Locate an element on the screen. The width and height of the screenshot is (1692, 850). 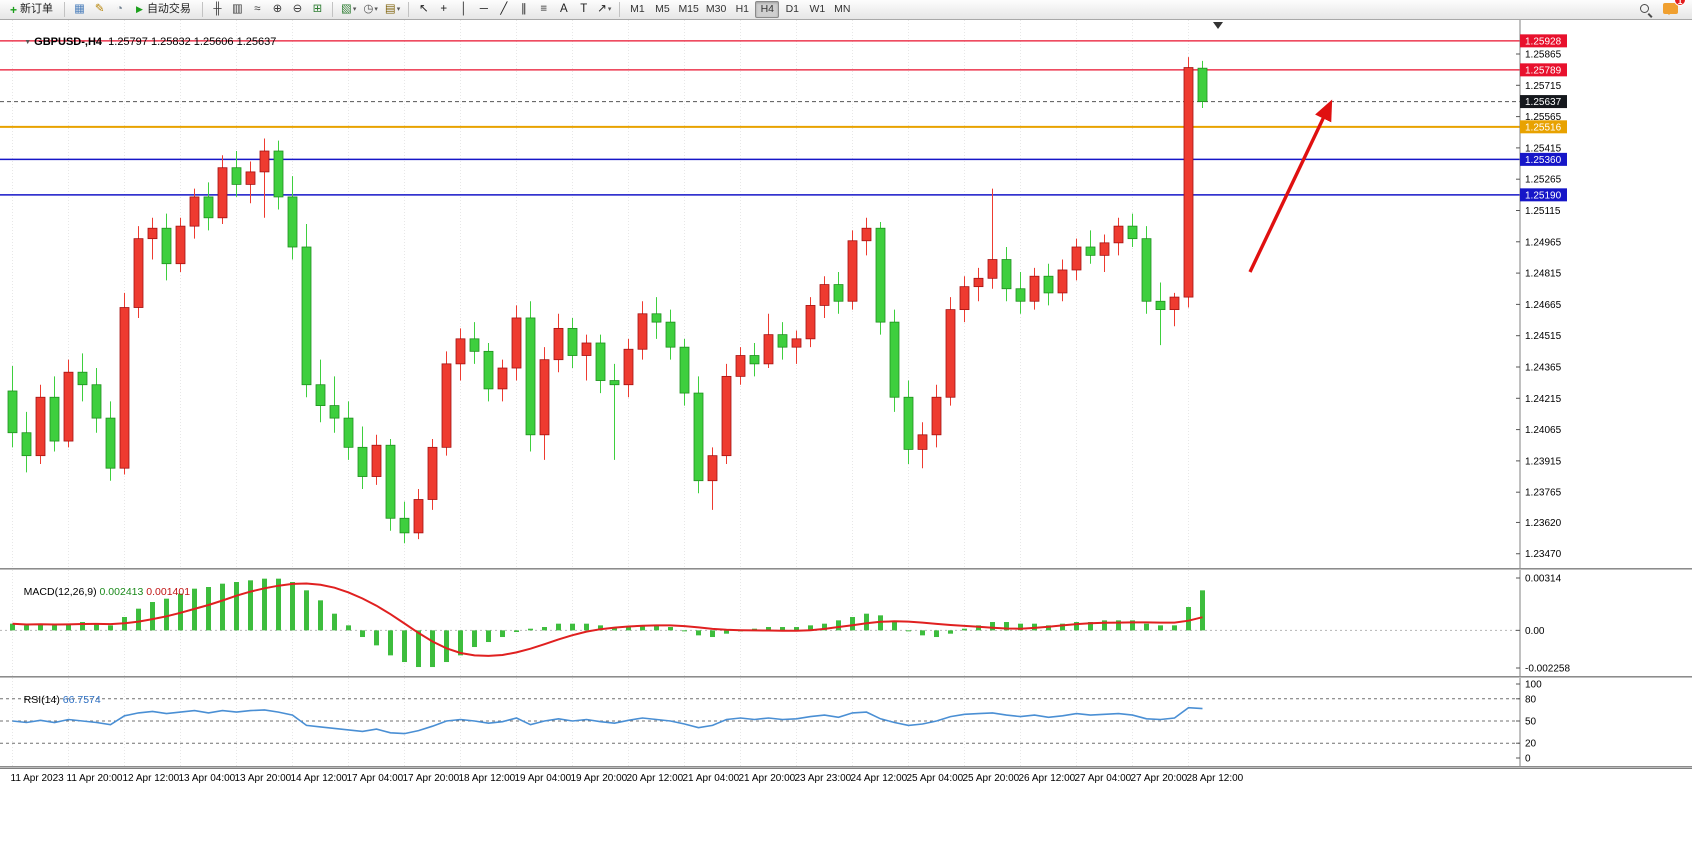
rsi-panel: 100 80 50 20 0 RSI(14) 66.7574 is located at coordinates (846, 722).